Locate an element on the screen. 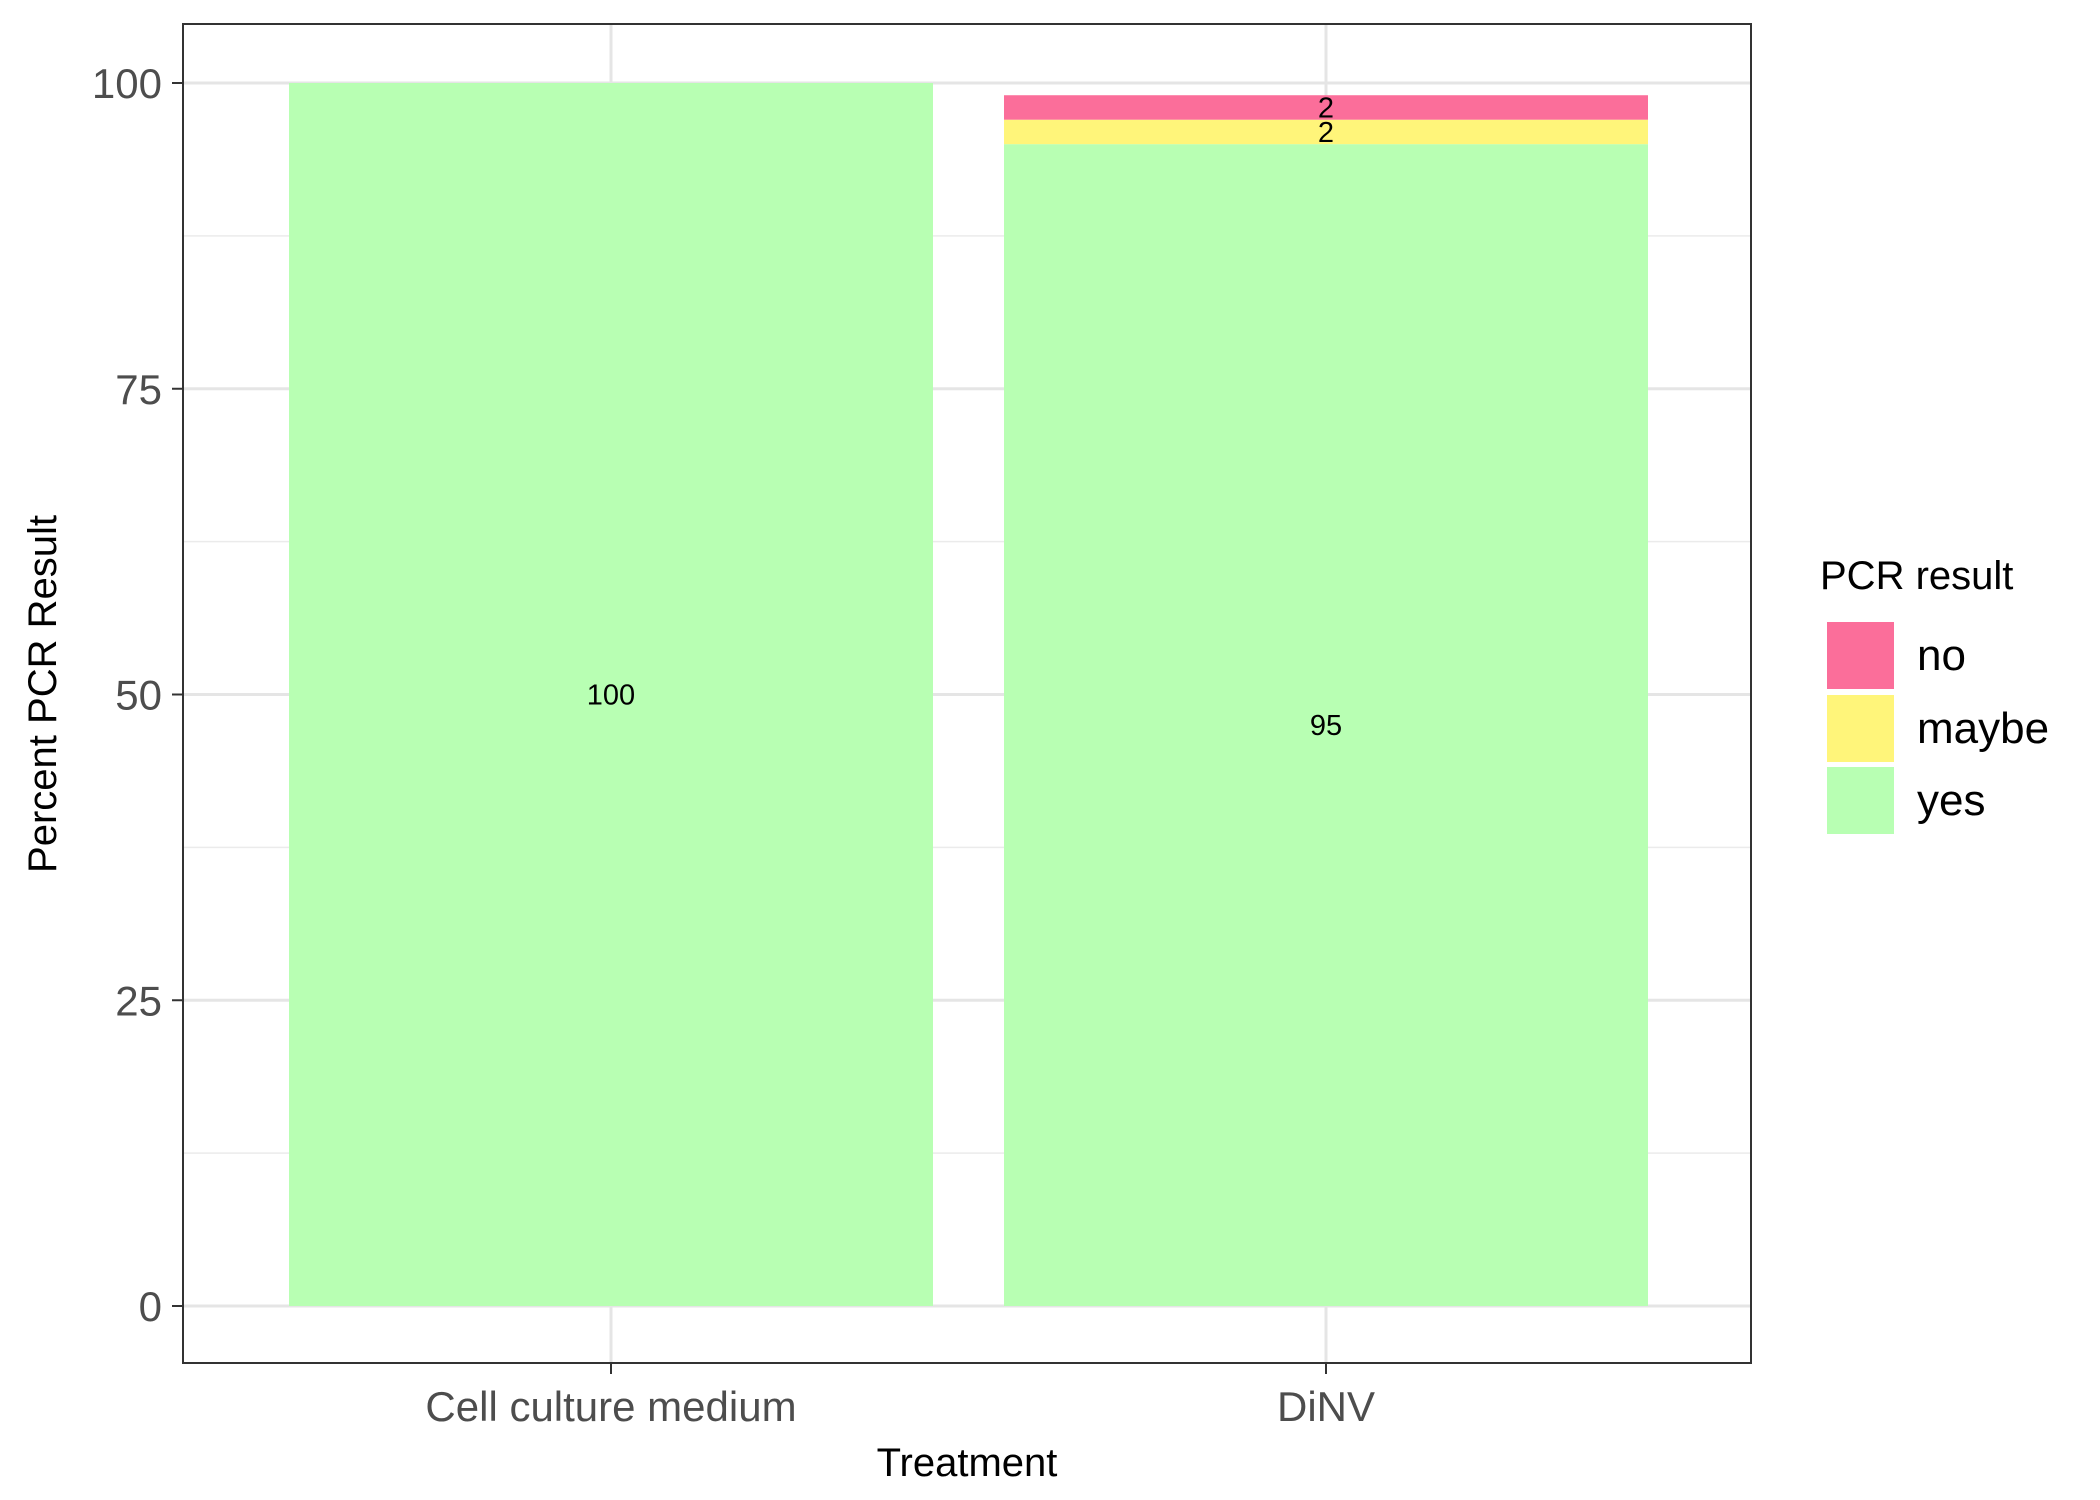 The width and height of the screenshot is (2100, 1500). legend-swatch-no is located at coordinates (1860, 655).